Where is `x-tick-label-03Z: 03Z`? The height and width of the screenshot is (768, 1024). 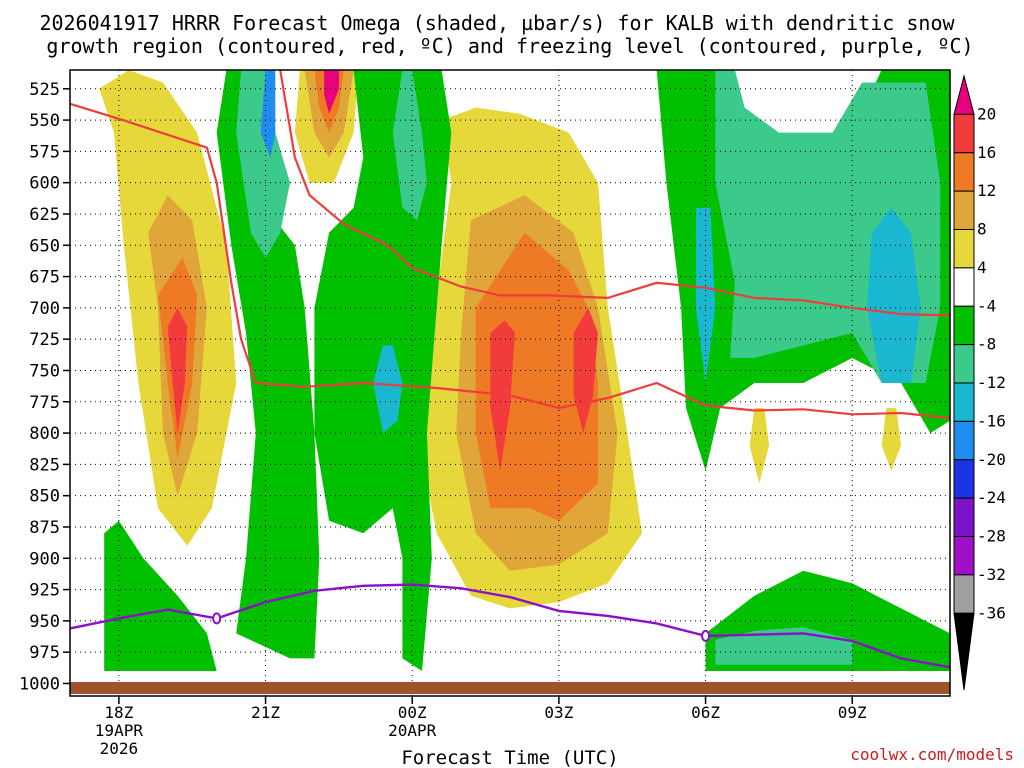 x-tick-label-03Z: 03Z is located at coordinates (558, 712).